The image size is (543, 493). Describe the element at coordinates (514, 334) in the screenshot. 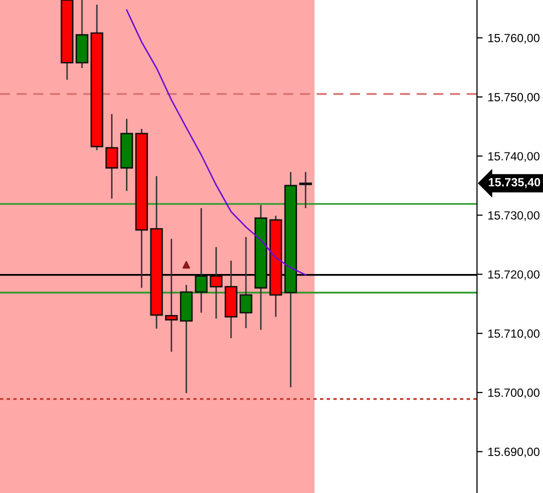

I see `y-tick-label: 15.710,00` at that location.